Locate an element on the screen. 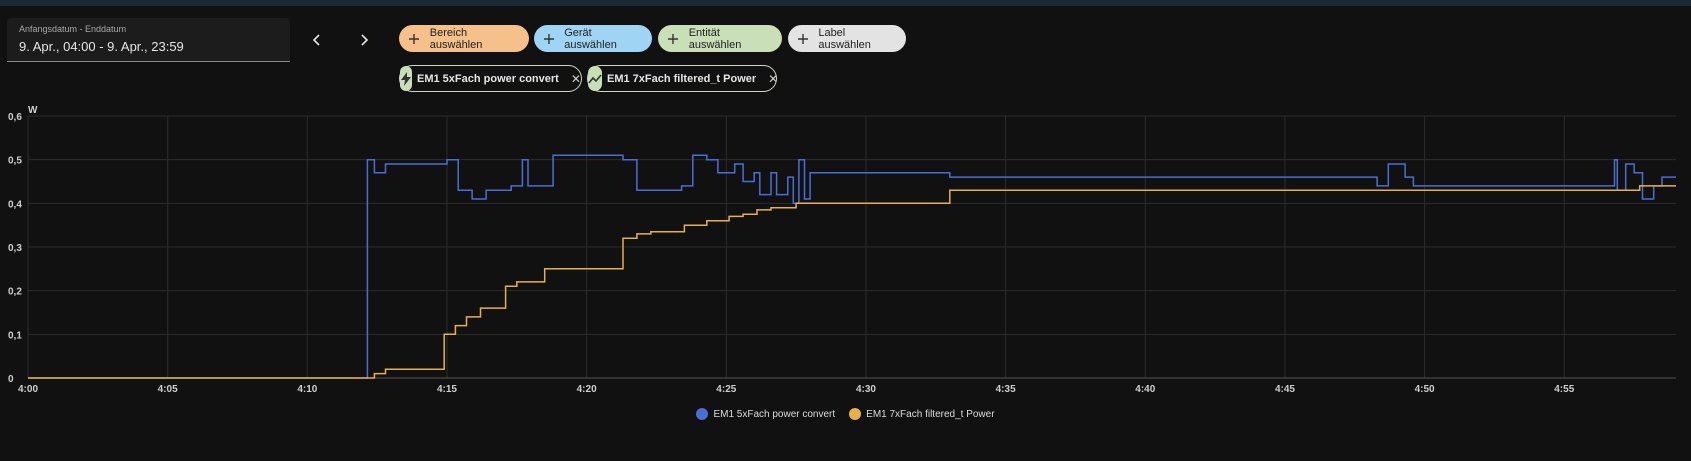  x-tick-label: 4:35 is located at coordinates (1006, 389).